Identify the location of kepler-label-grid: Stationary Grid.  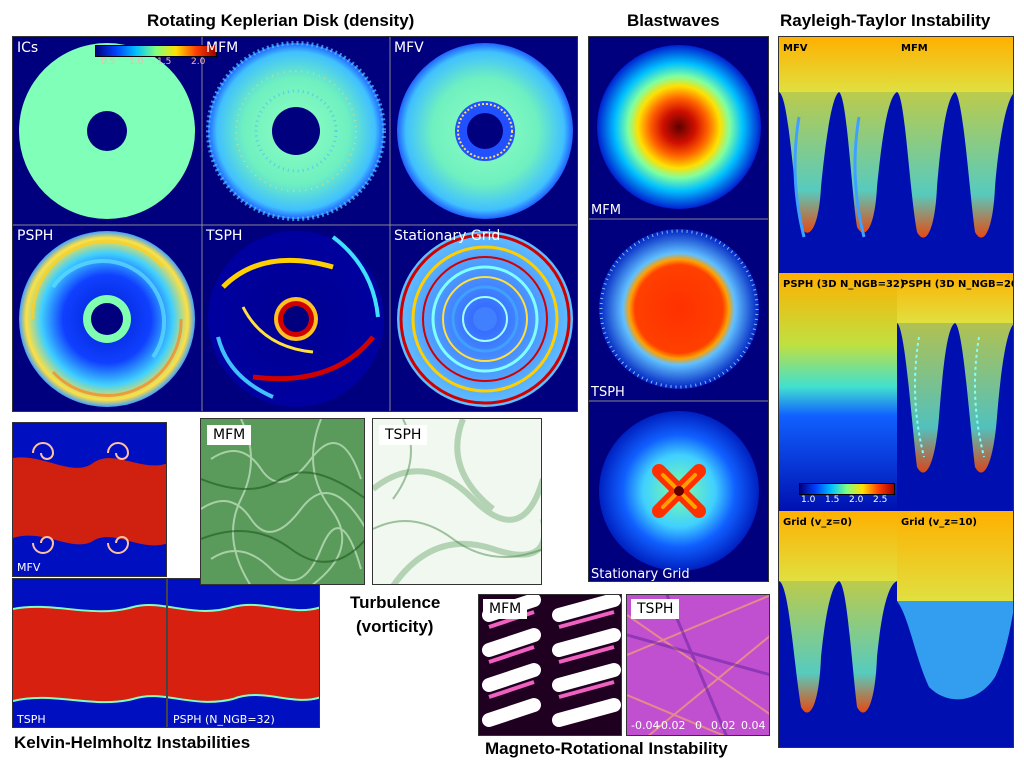
(447, 236).